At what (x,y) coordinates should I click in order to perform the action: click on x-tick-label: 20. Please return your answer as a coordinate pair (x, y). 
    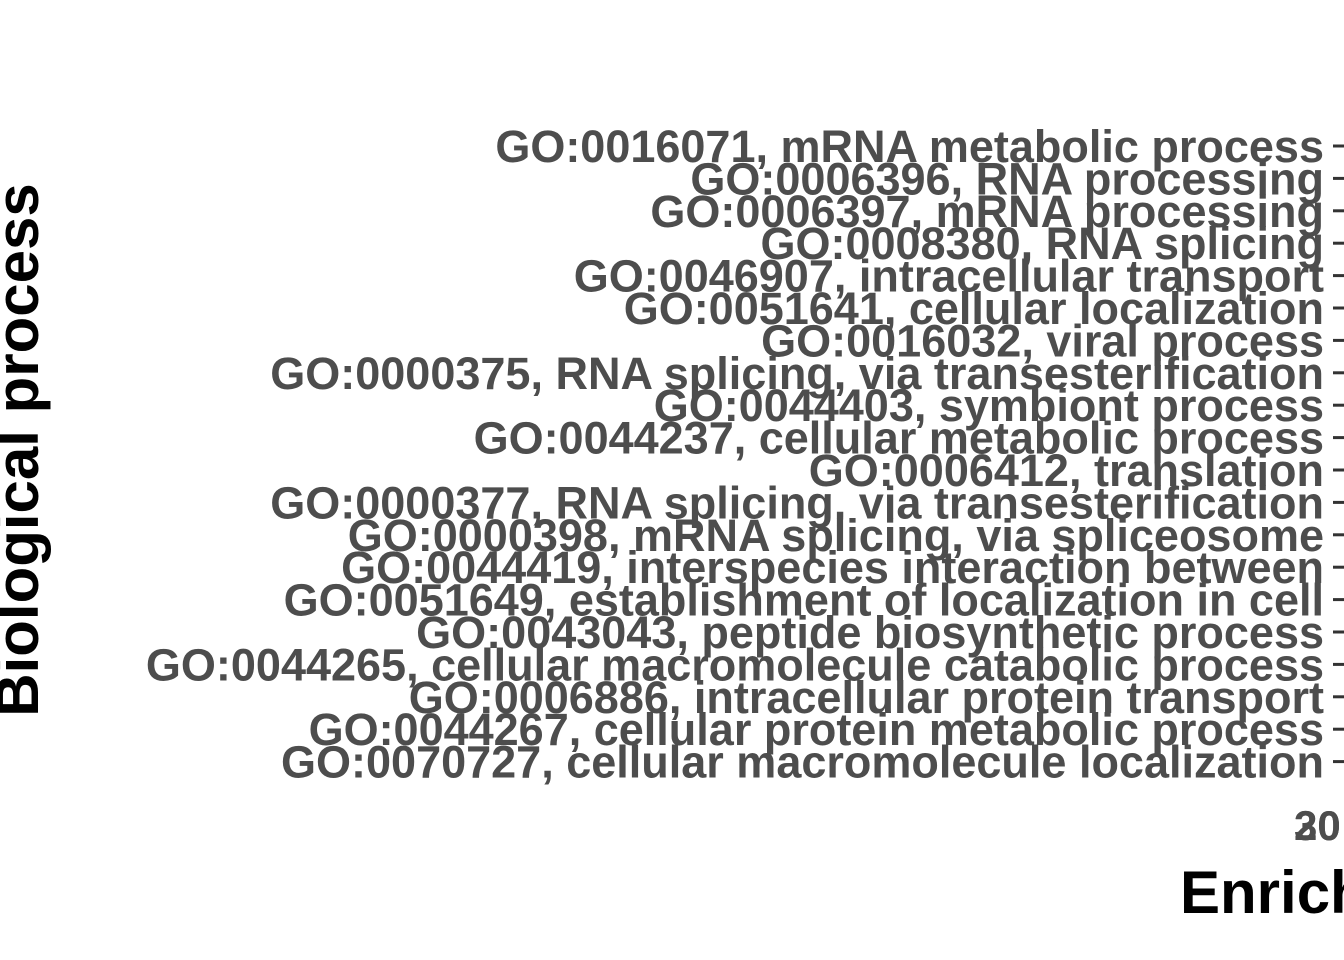
    Looking at the image, I should click on (1317, 825).